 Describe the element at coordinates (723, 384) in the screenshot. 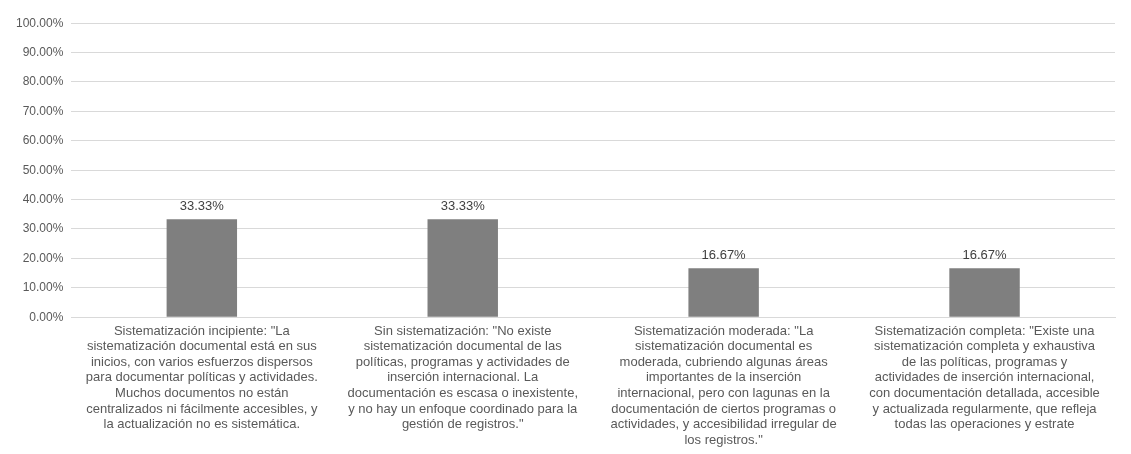

I see `x-tick-label: Sistematización moderada: "La sistematización documental es moderada, cubriendo algunas áreas importantes de la inserción internacional, pero con lagunas en la documentación de ciertos programas o actividades, y accesibilidad irregular de los registros."` at that location.